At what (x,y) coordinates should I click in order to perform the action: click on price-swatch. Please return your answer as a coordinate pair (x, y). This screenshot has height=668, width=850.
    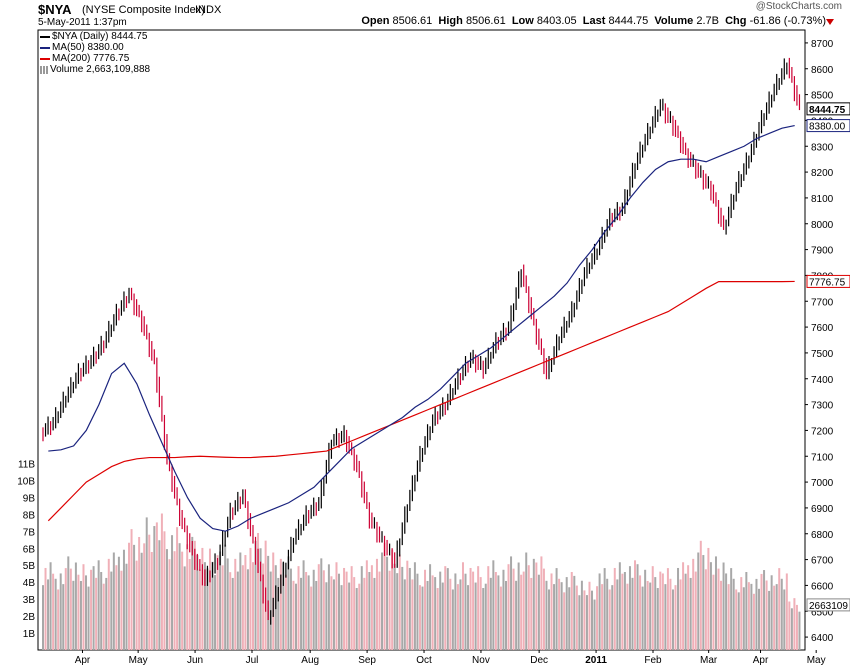
    Looking at the image, I should click on (45, 36).